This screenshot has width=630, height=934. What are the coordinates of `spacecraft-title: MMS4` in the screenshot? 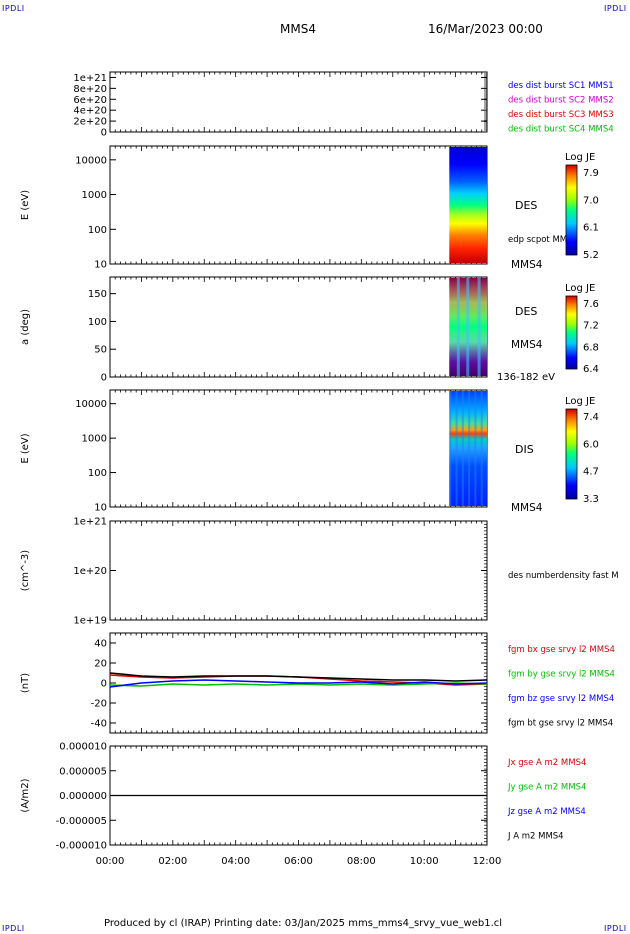 It's located at (298, 29).